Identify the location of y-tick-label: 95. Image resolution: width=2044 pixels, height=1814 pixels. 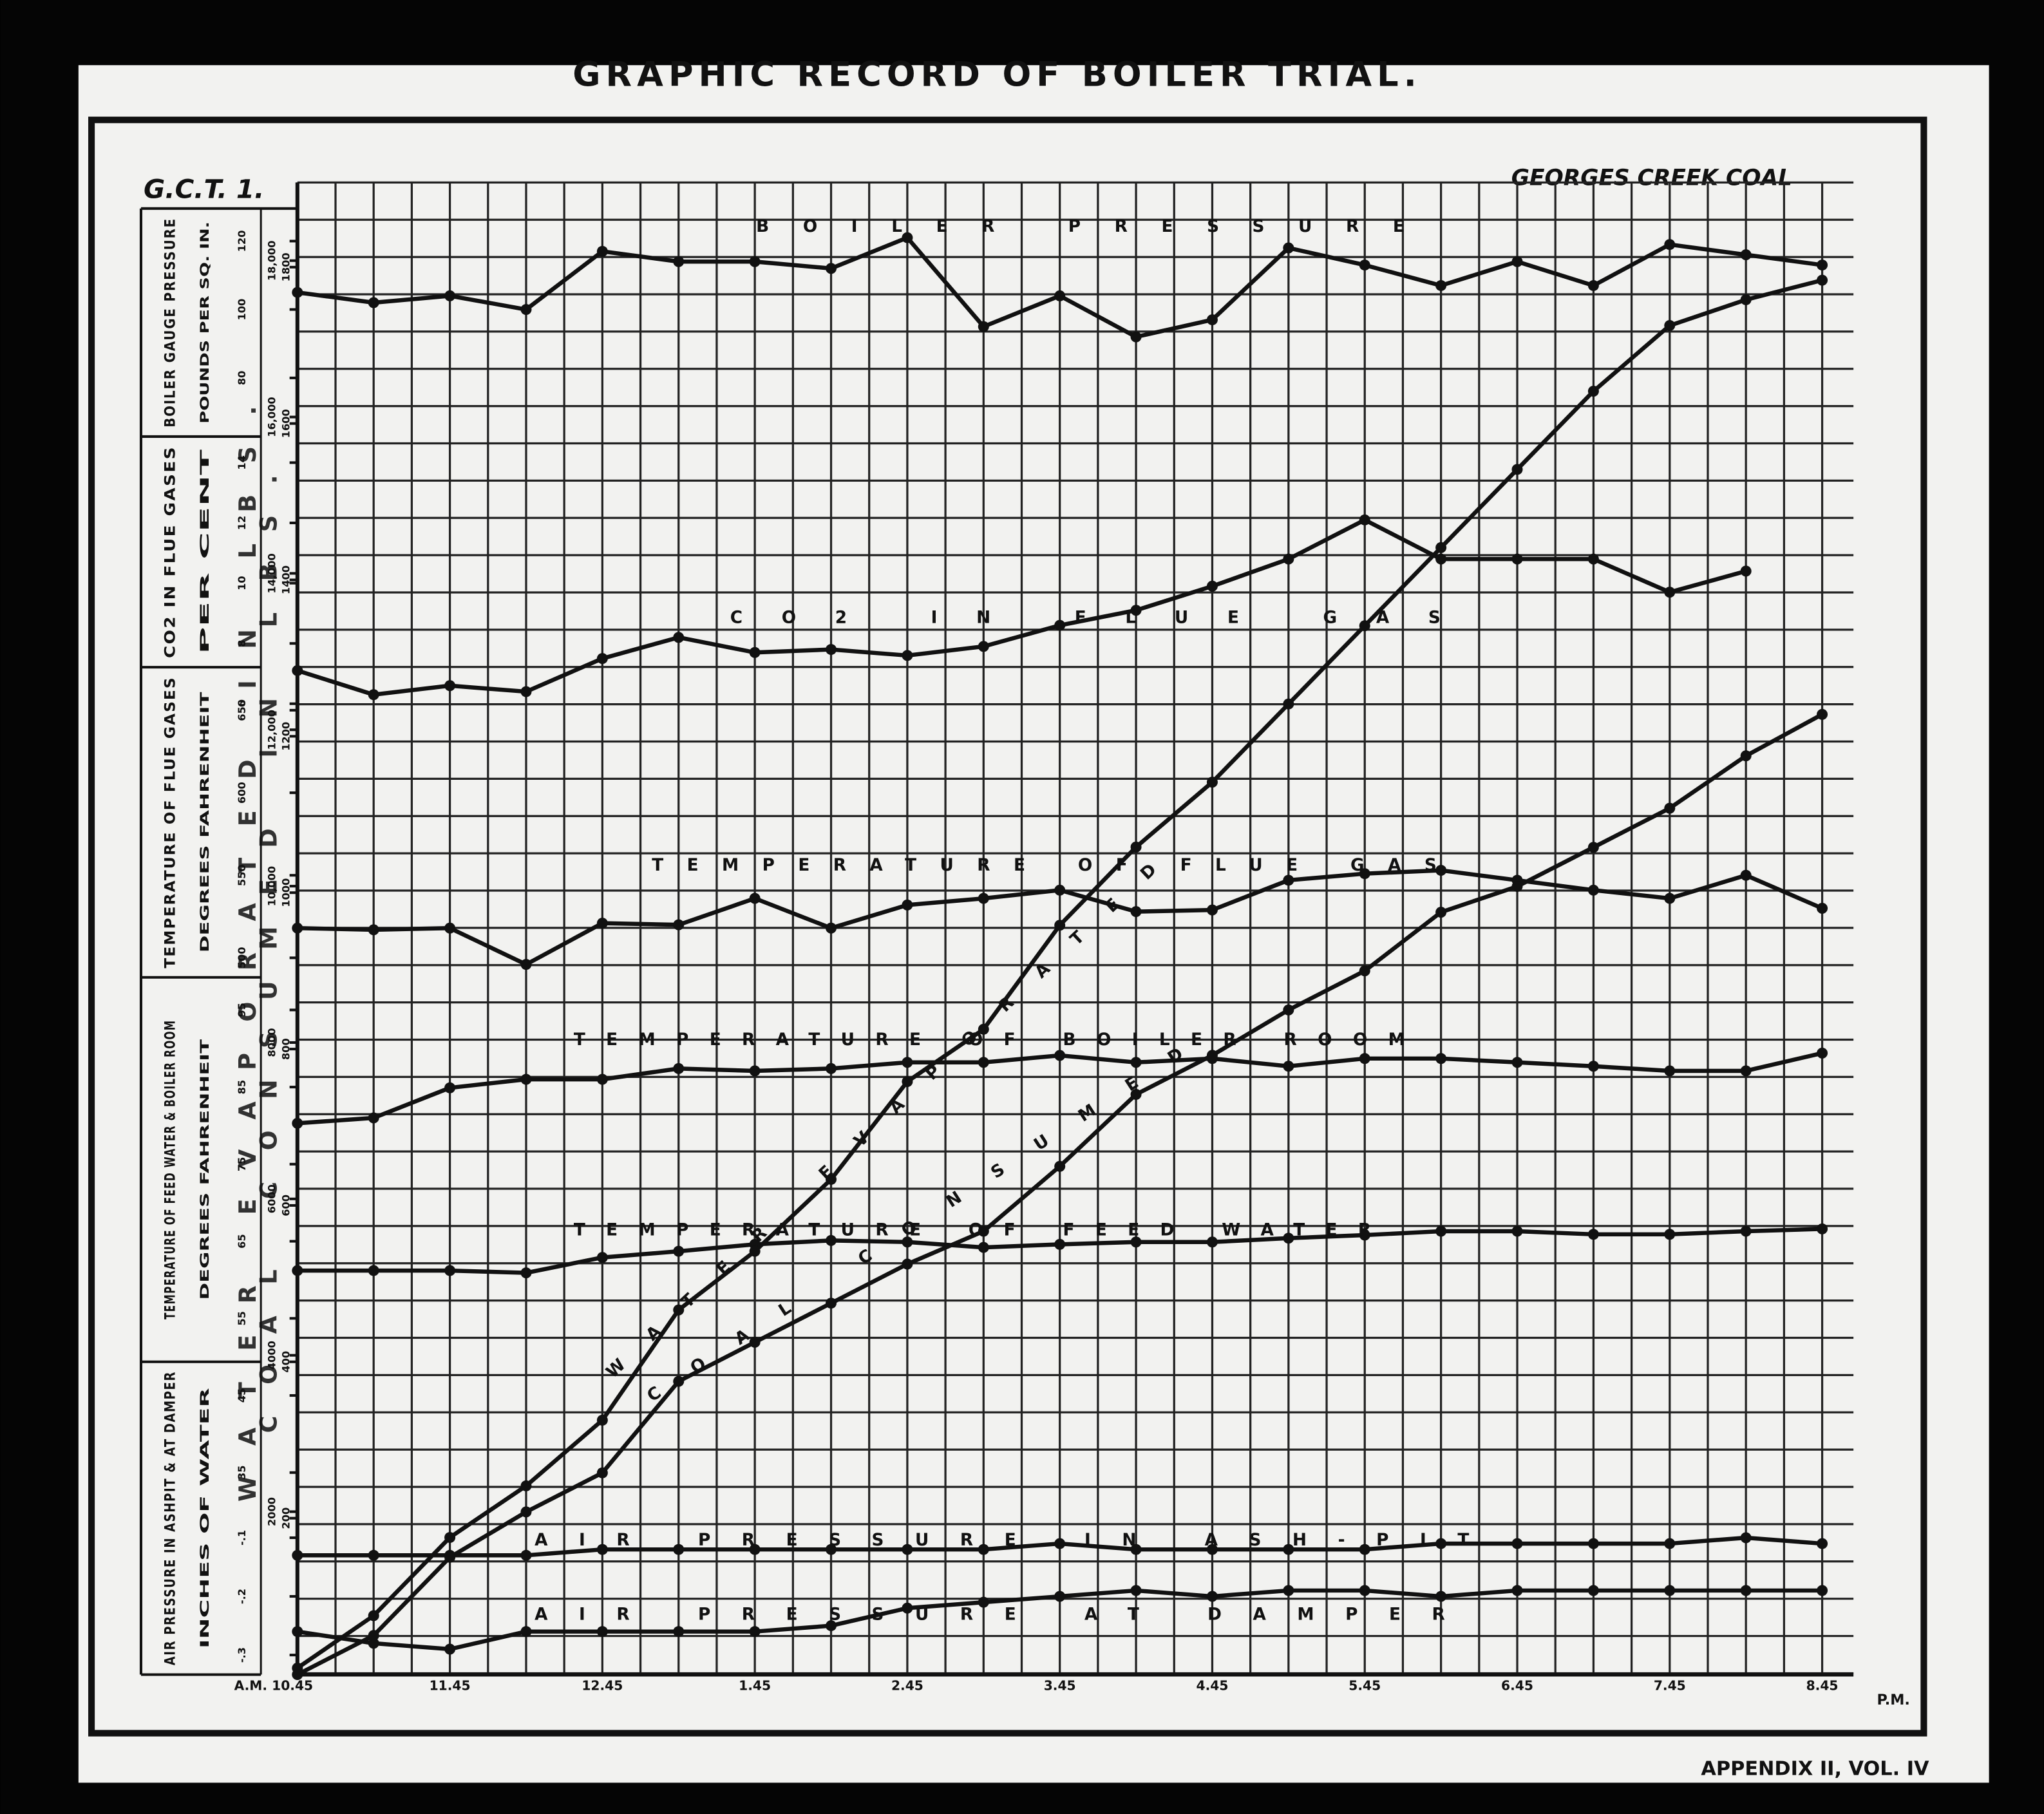
(242, 1010).